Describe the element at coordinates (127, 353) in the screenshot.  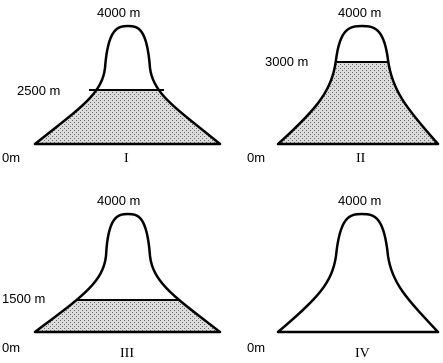
I see `panel-numeral: III` at that location.